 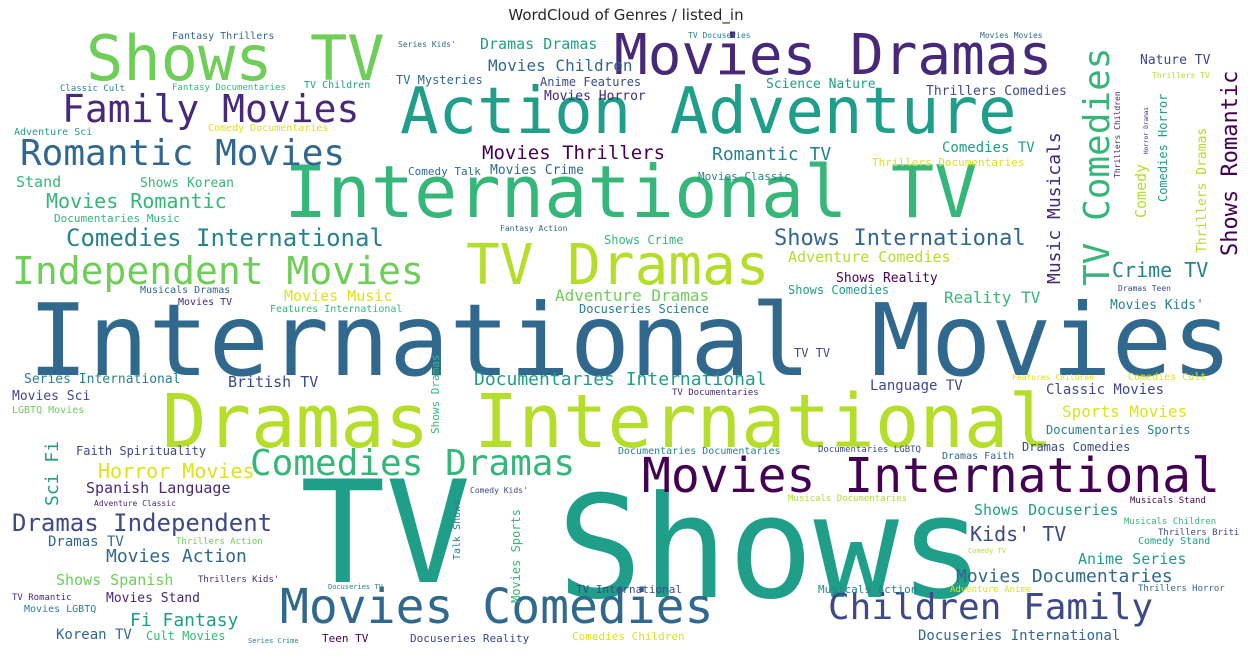 What do you see at coordinates (219, 542) in the screenshot?
I see `wordcloud-word: Thrillers Action` at bounding box center [219, 542].